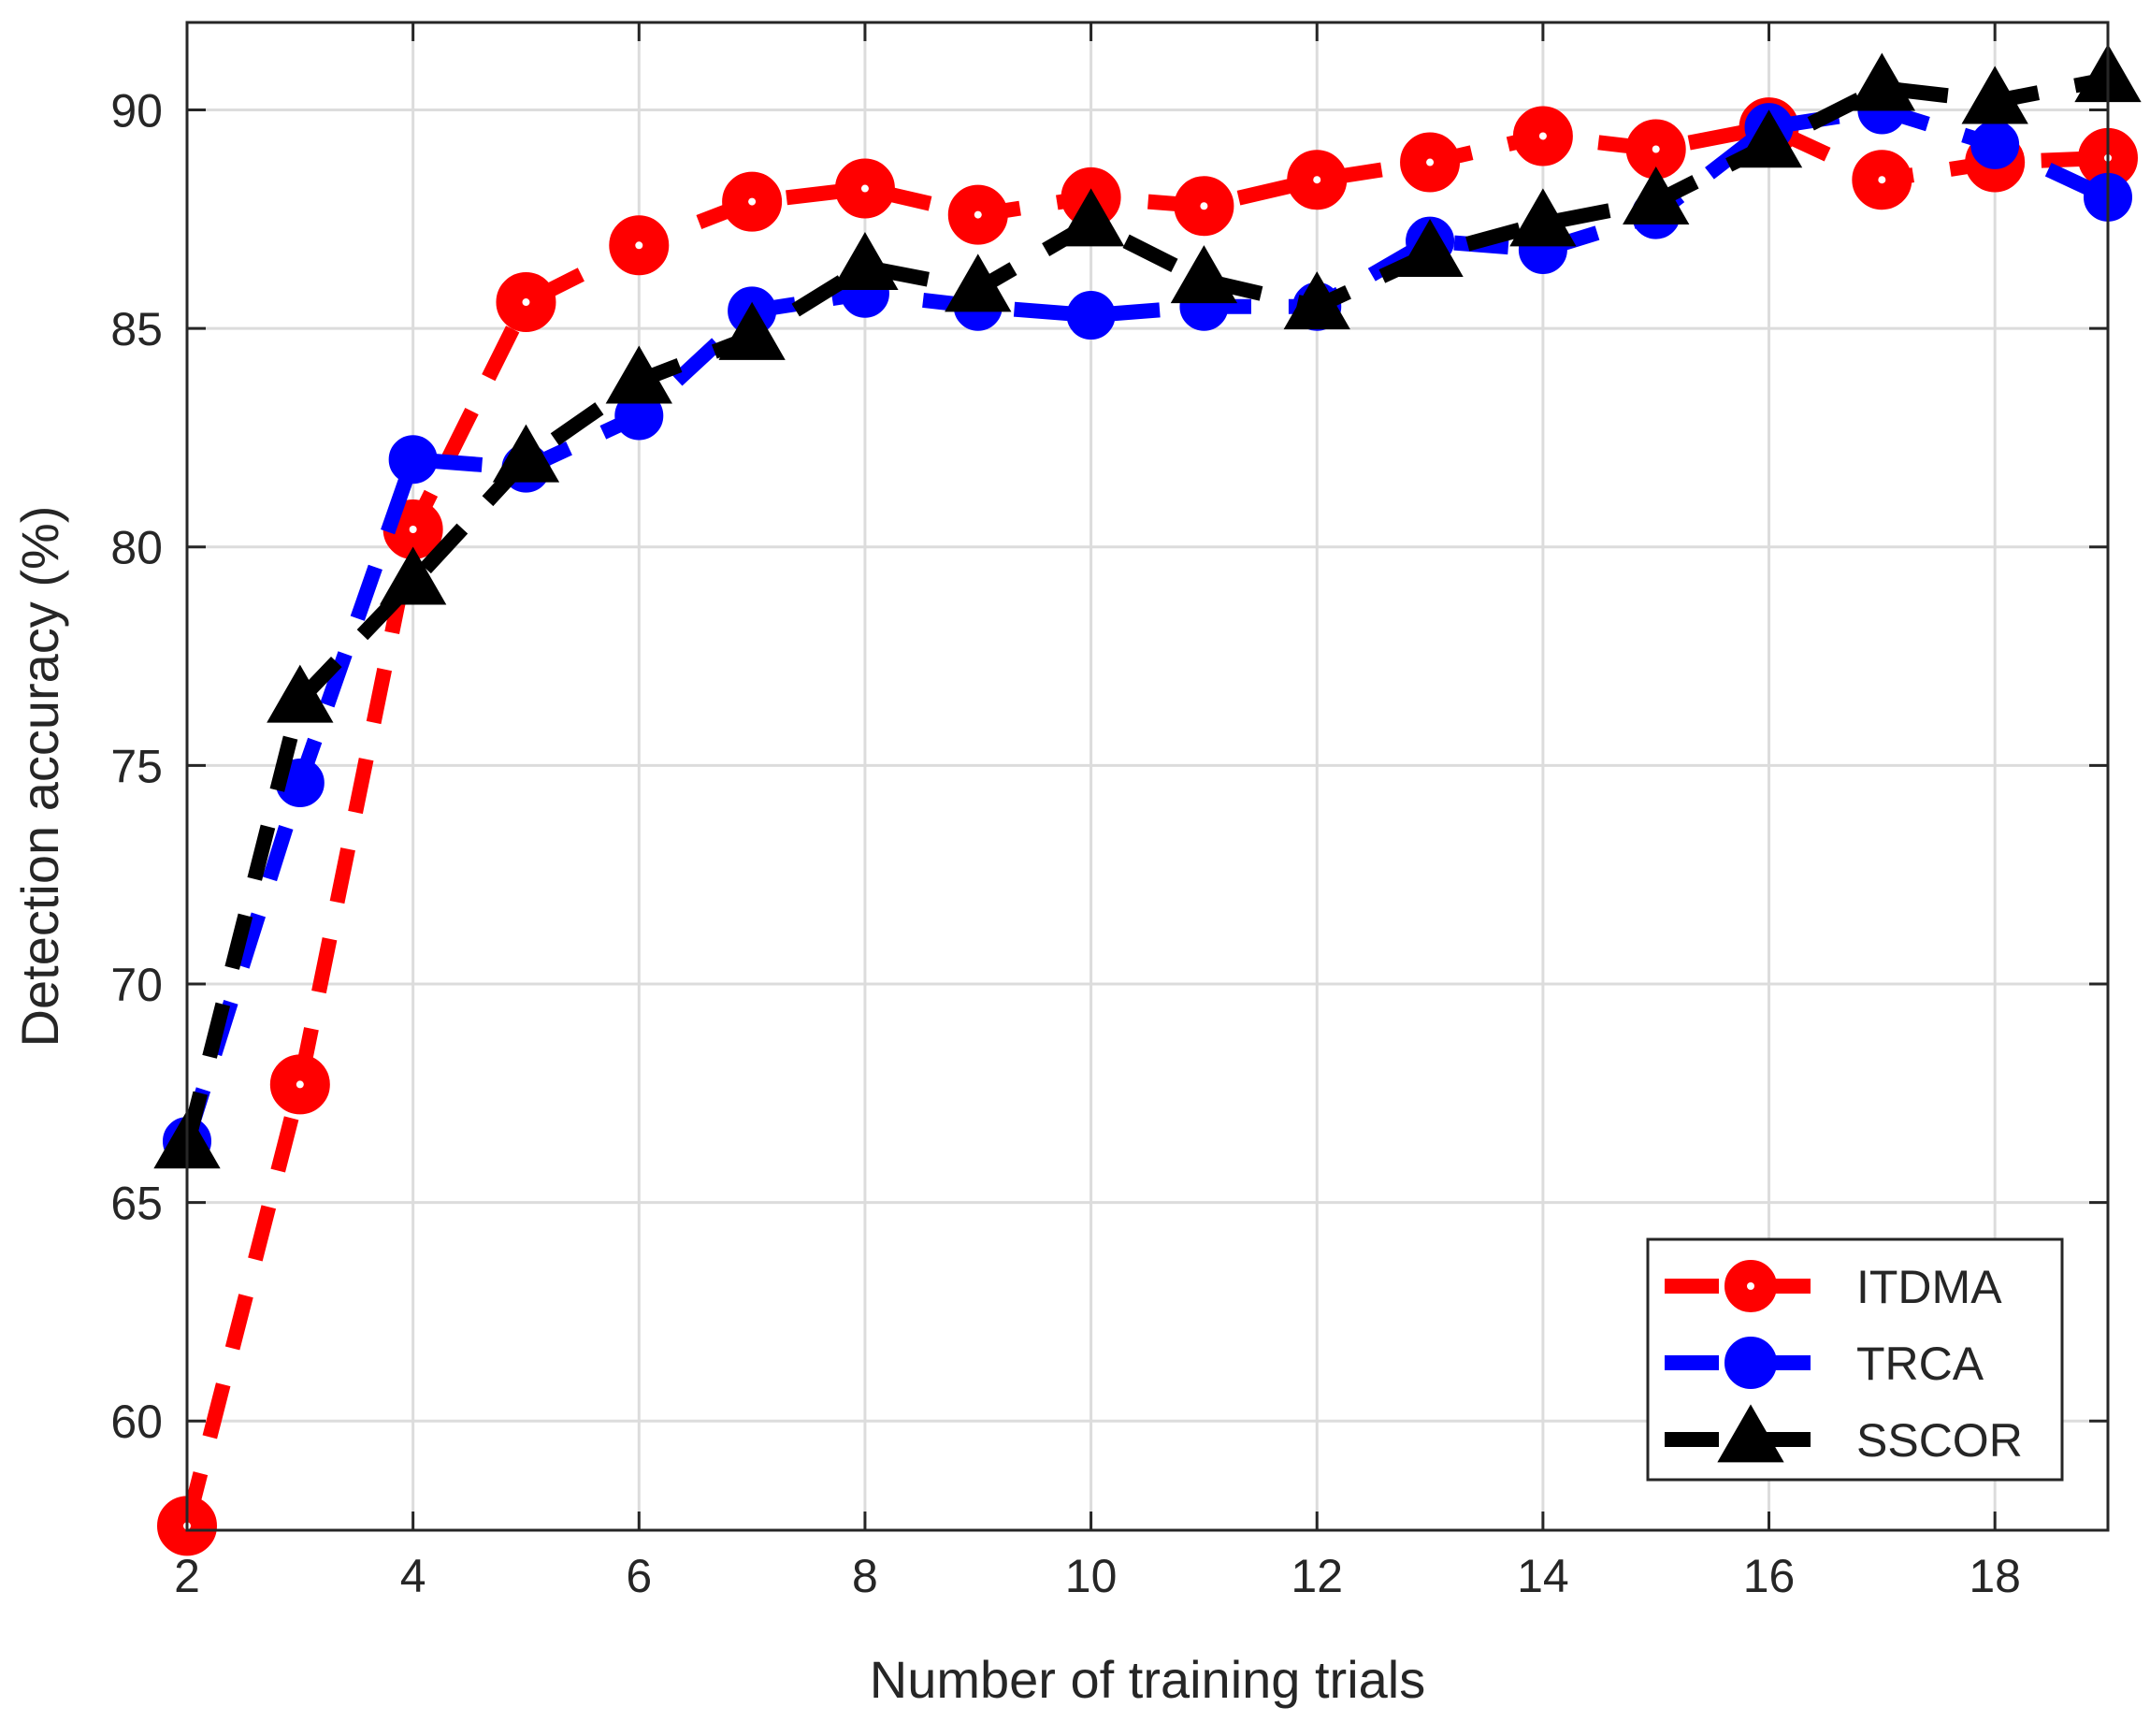 This screenshot has width=2150, height=1736. I want to click on x-tick-label: 12, so click(1317, 1576).